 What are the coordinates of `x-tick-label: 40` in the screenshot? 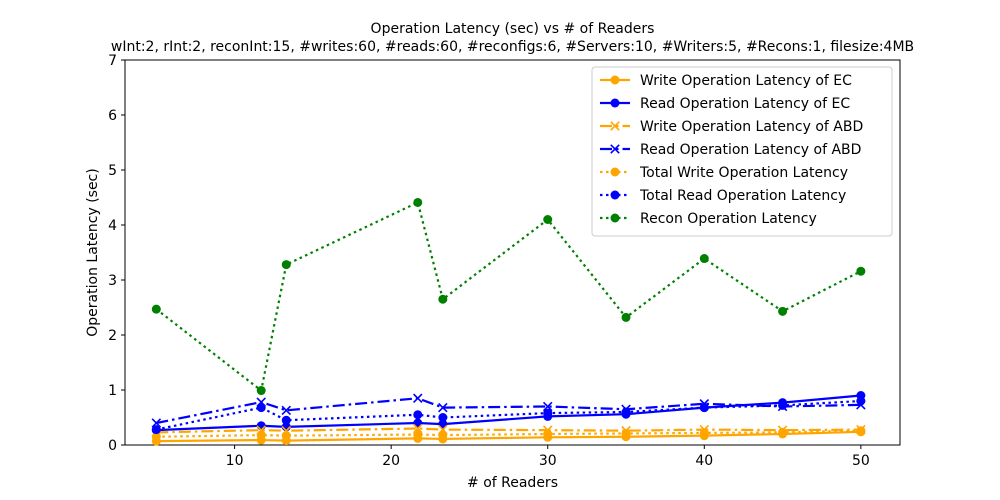 It's located at (704, 461).